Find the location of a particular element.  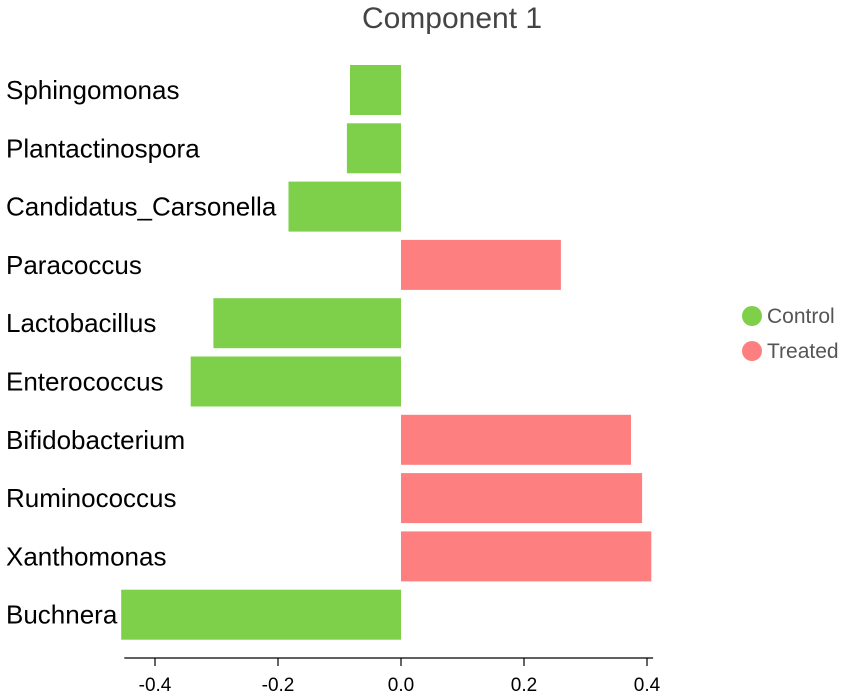

x-tick-label-2: 0.0 is located at coordinates (401, 685).